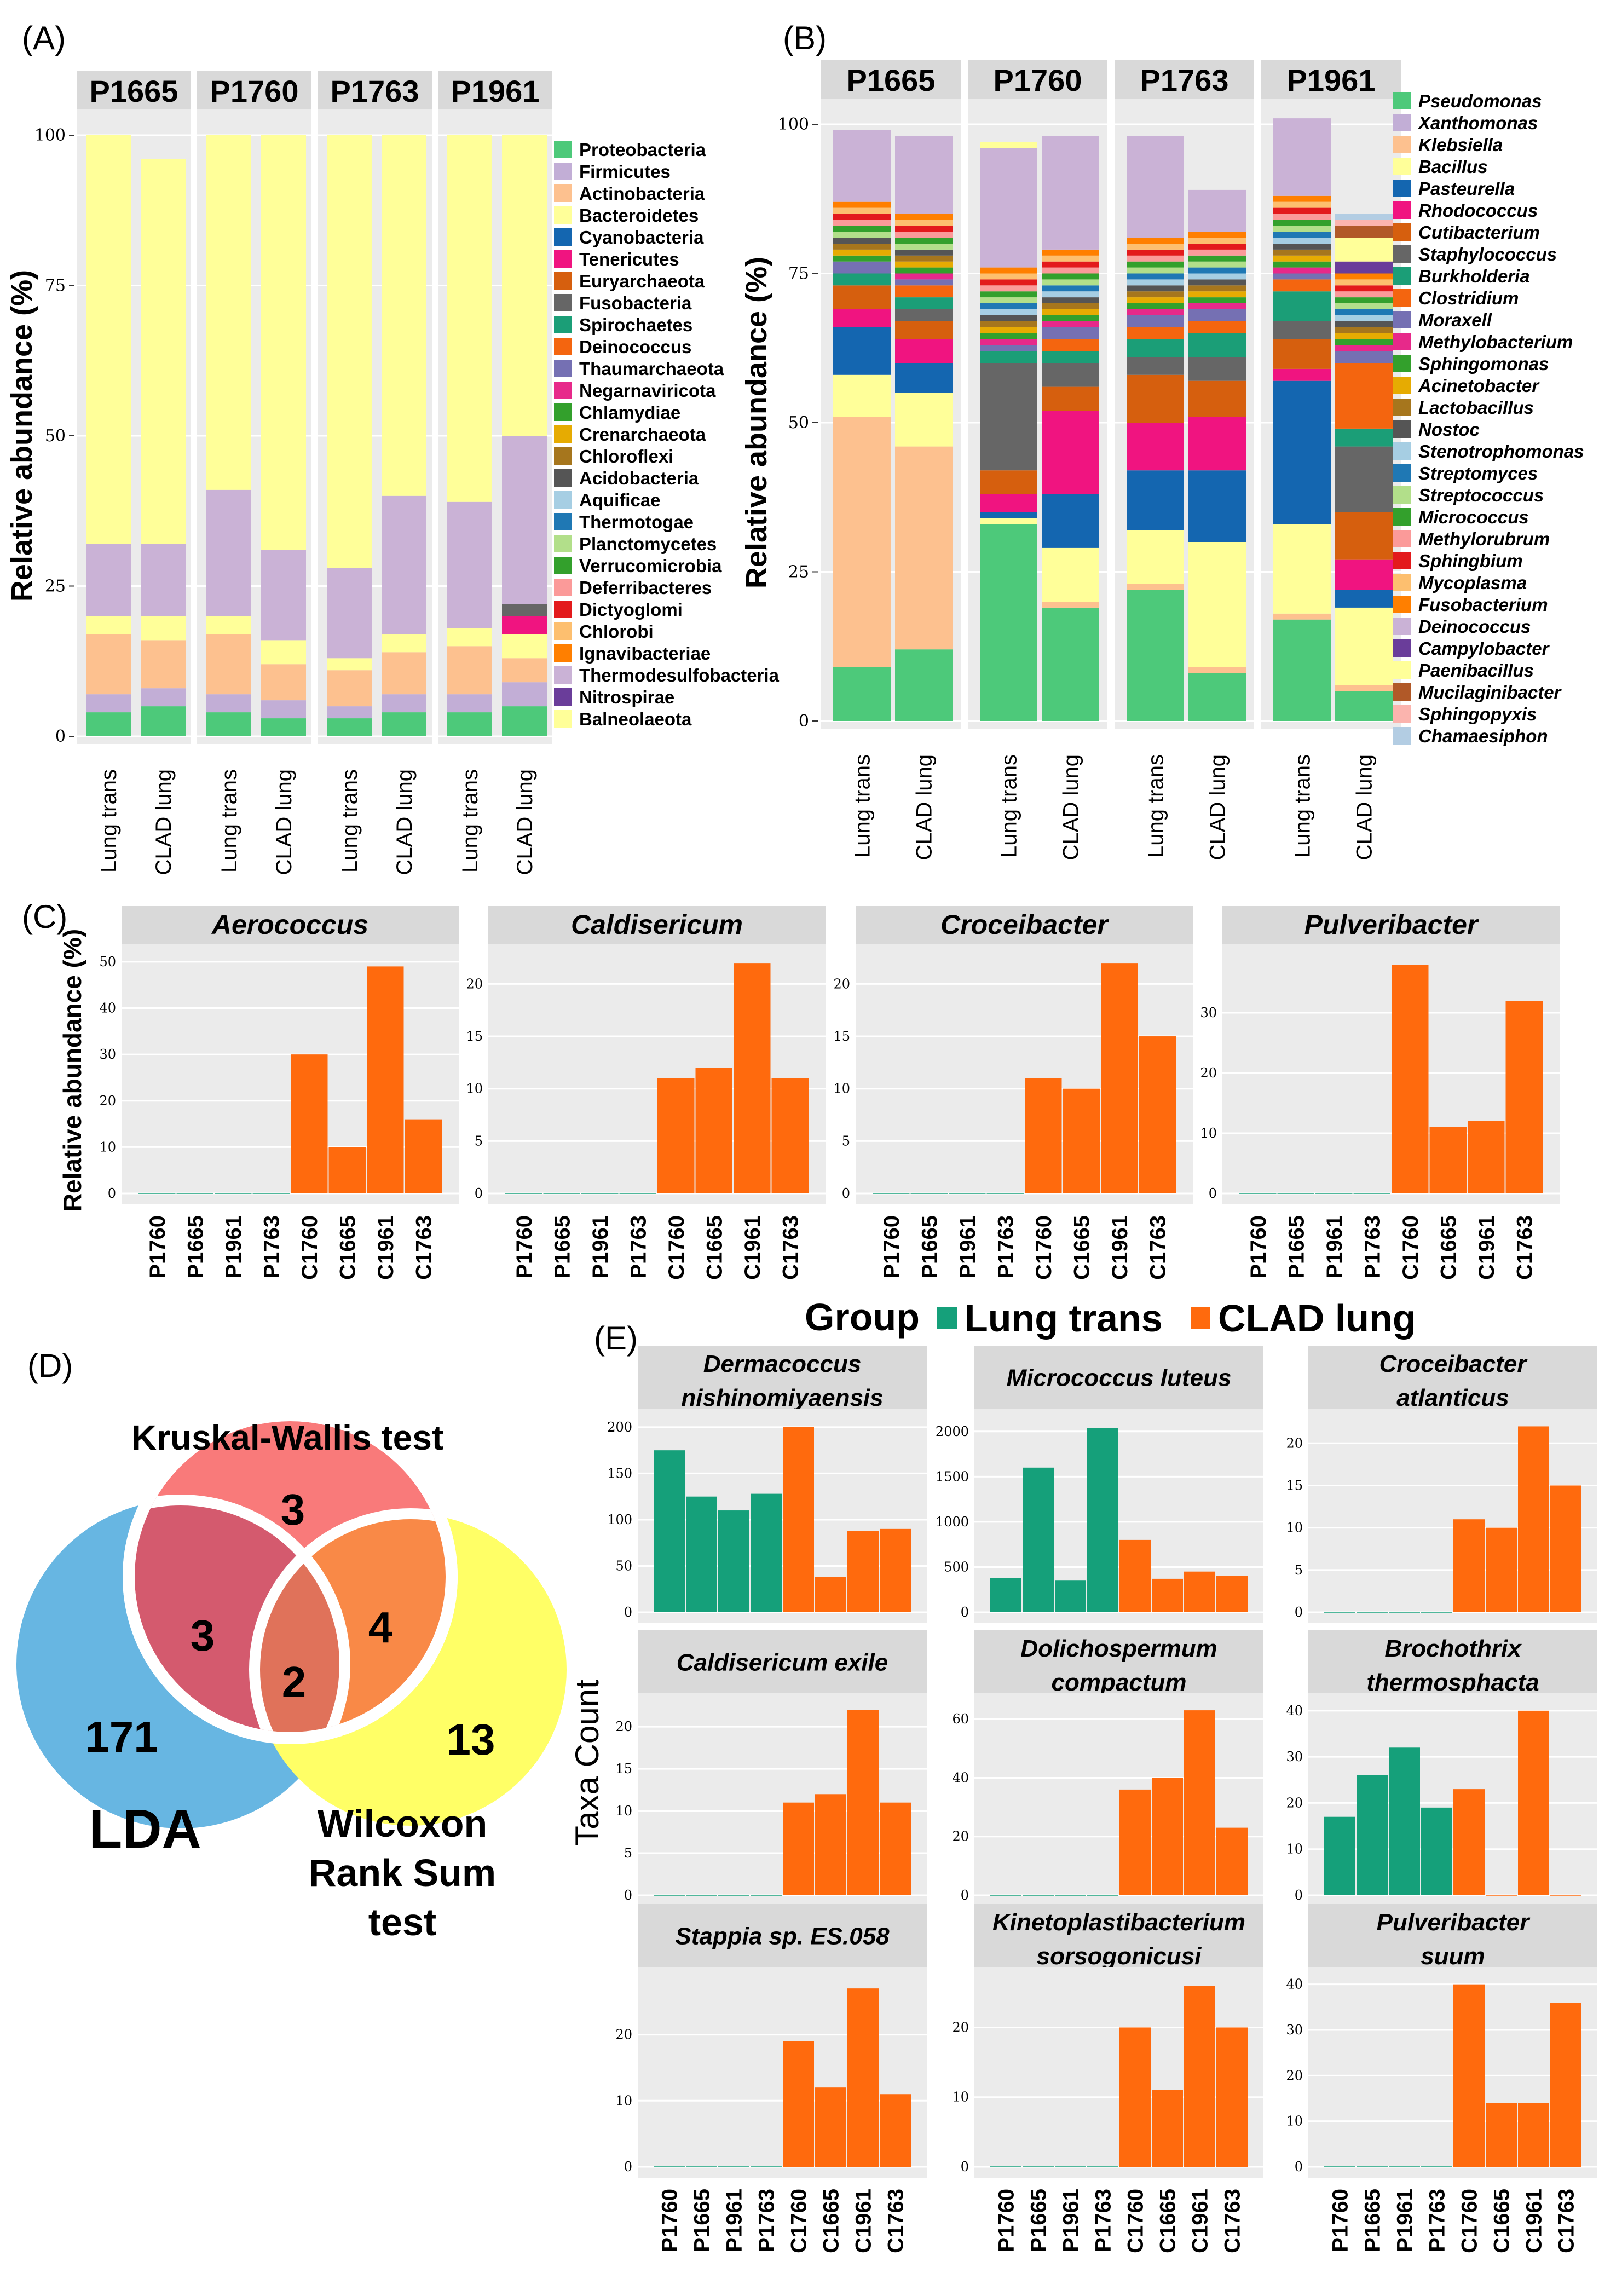 This screenshot has width=1622, height=2296. What do you see at coordinates (1038, 80) in the screenshot?
I see `facet-title: P1760` at bounding box center [1038, 80].